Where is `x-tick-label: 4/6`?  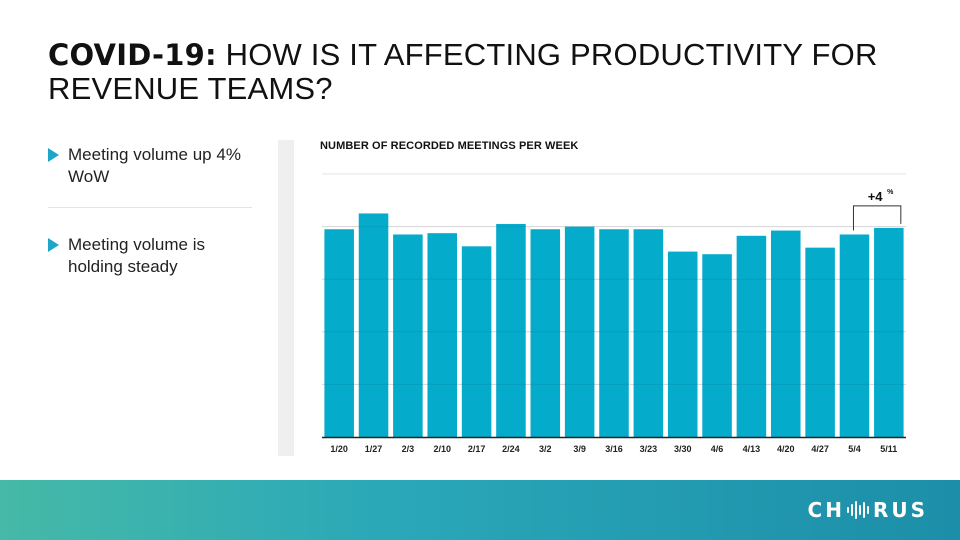 x-tick-label: 4/6 is located at coordinates (717, 449).